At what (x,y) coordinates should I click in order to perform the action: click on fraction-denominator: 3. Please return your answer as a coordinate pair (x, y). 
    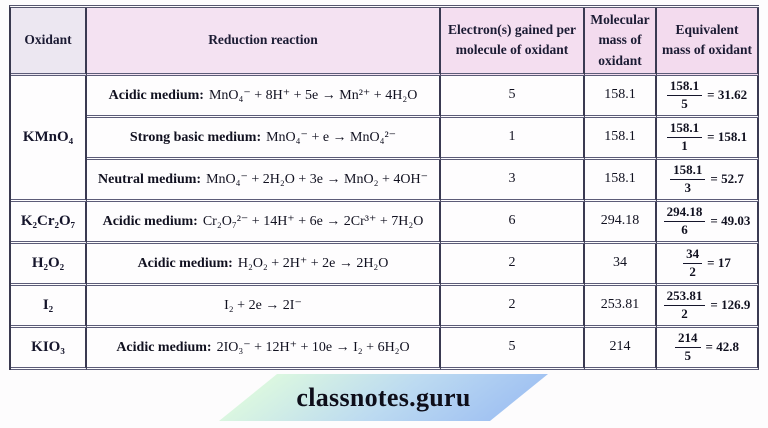
    Looking at the image, I should click on (688, 187).